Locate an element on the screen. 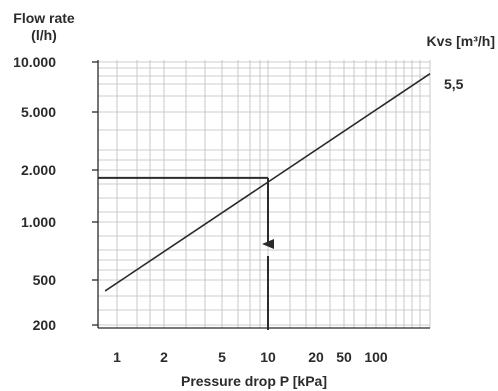  x-tick-label: 20 is located at coordinates (316, 357).